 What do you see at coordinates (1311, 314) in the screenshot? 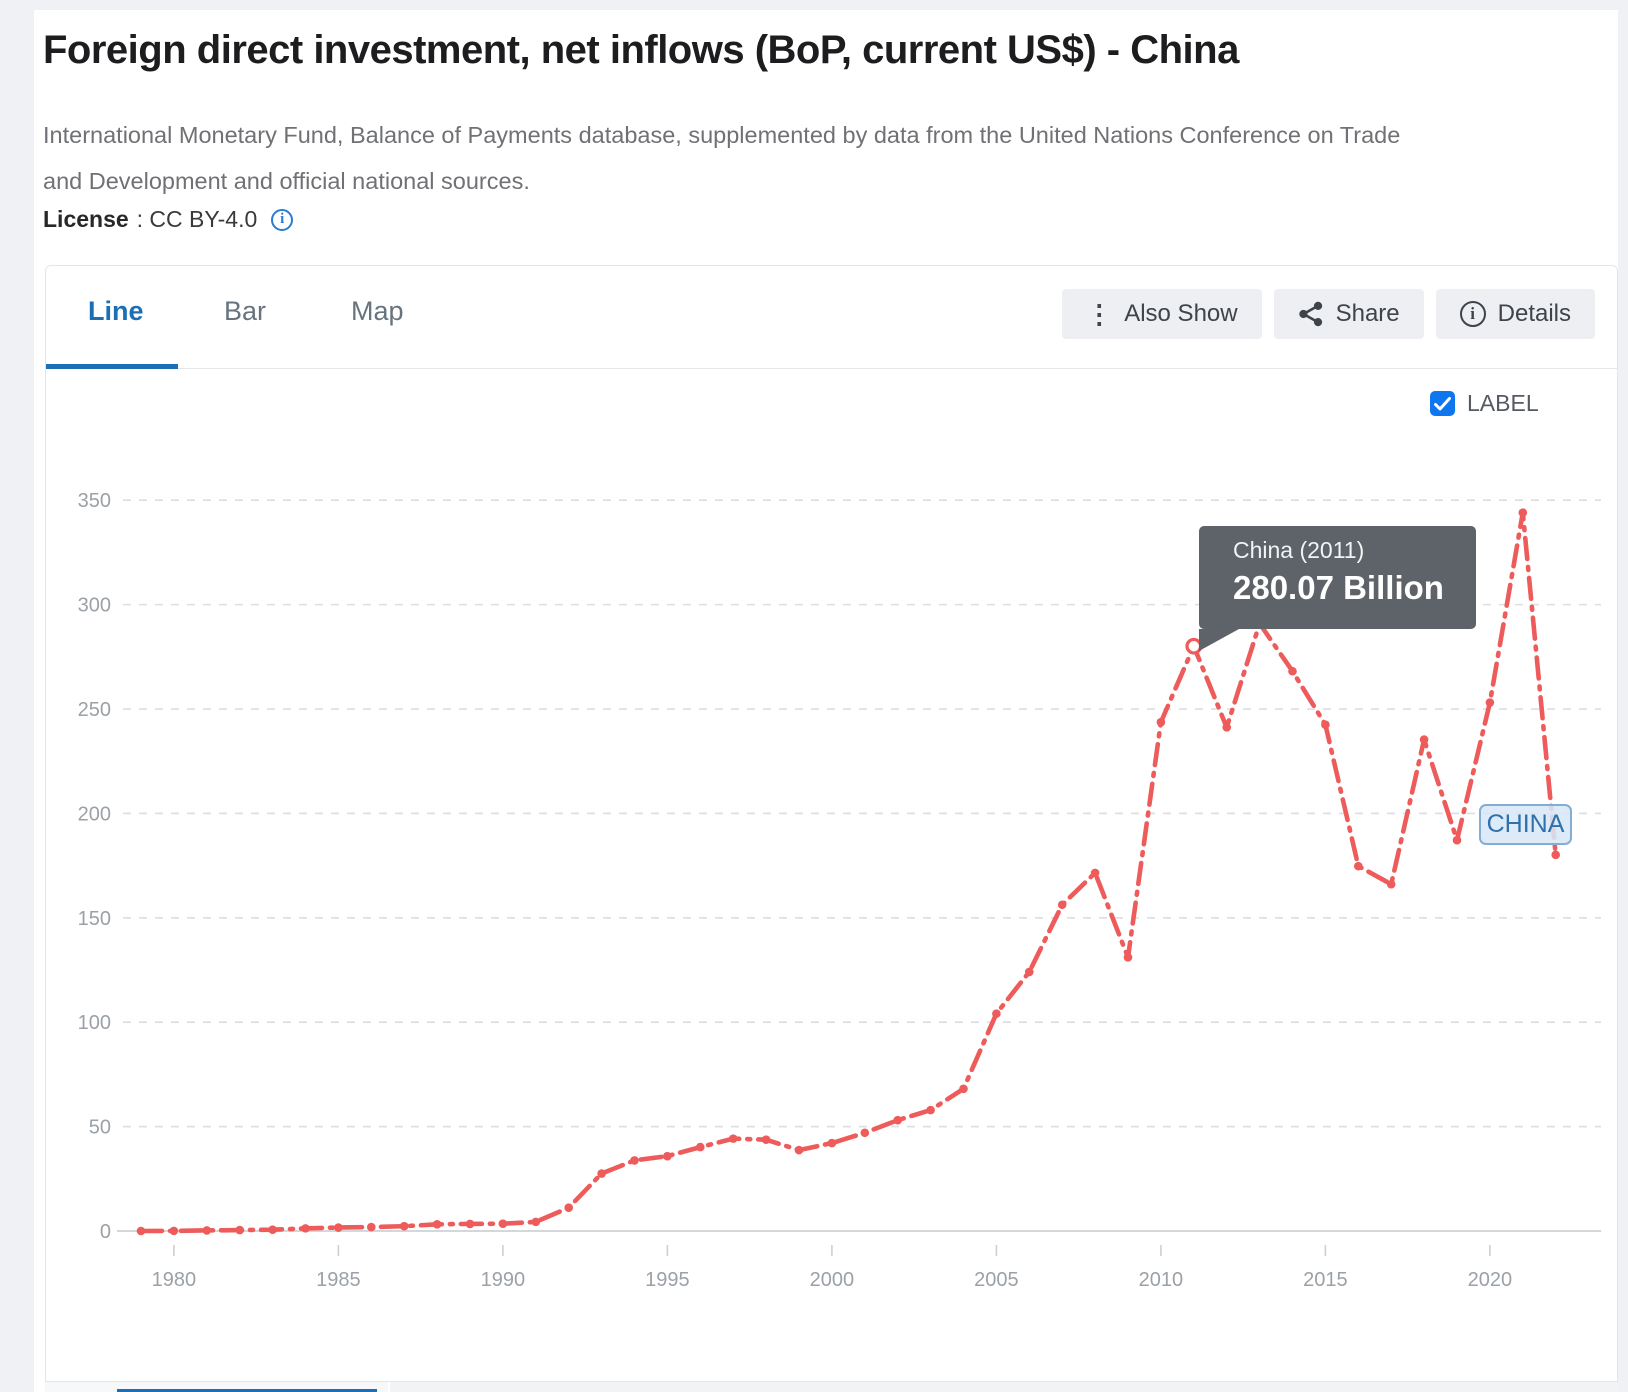
I see `share-icon` at bounding box center [1311, 314].